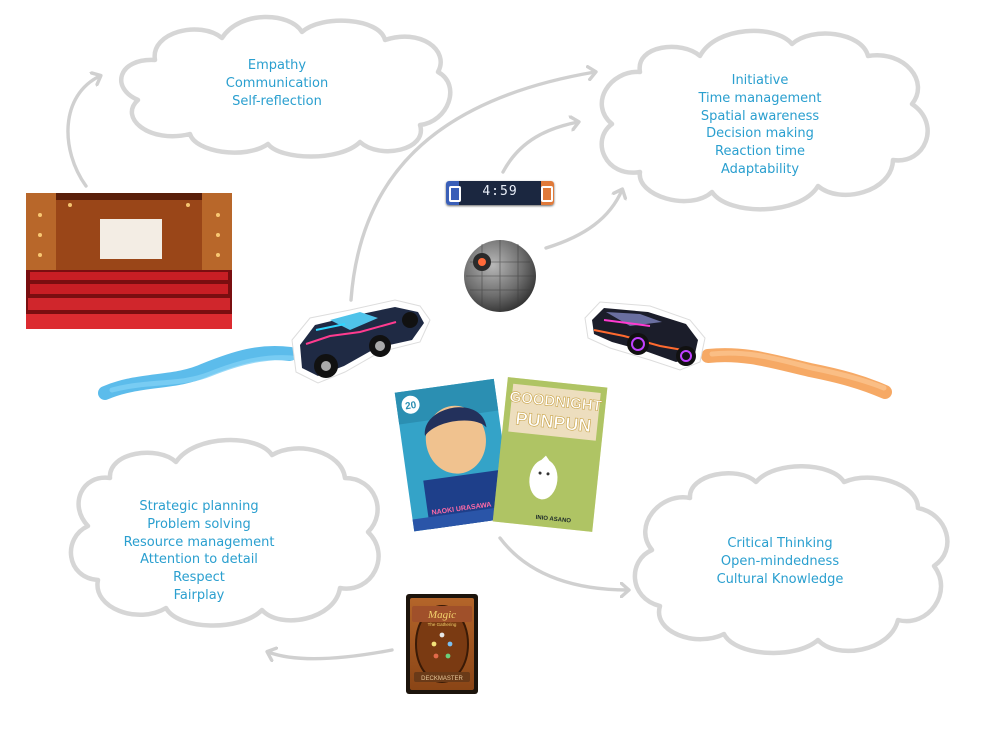 The image size is (1000, 752). What do you see at coordinates (197, 372) in the screenshot?
I see `blue-boost-trail` at bounding box center [197, 372].